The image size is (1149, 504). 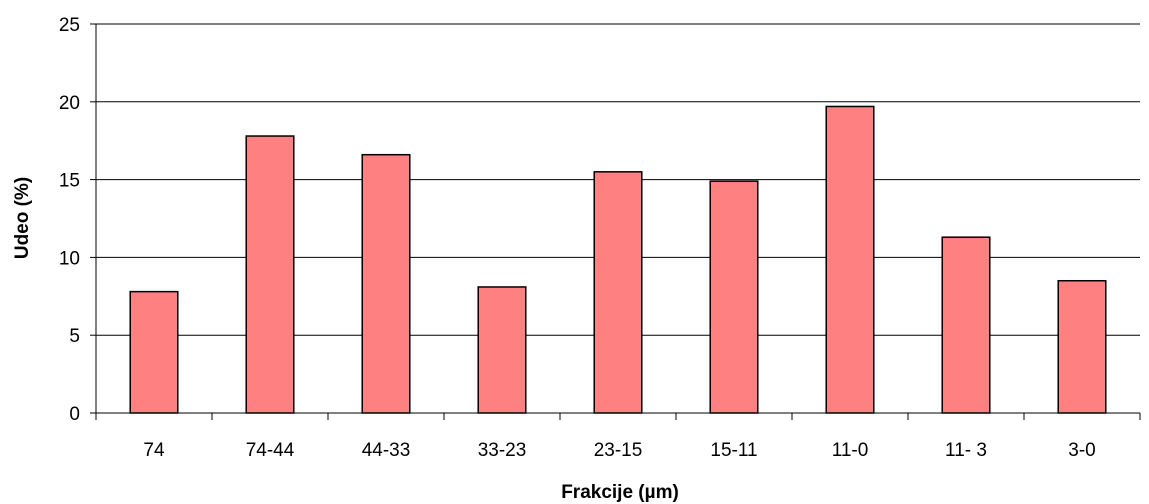 I want to click on x-tick-label: 74, so click(x=154, y=450).